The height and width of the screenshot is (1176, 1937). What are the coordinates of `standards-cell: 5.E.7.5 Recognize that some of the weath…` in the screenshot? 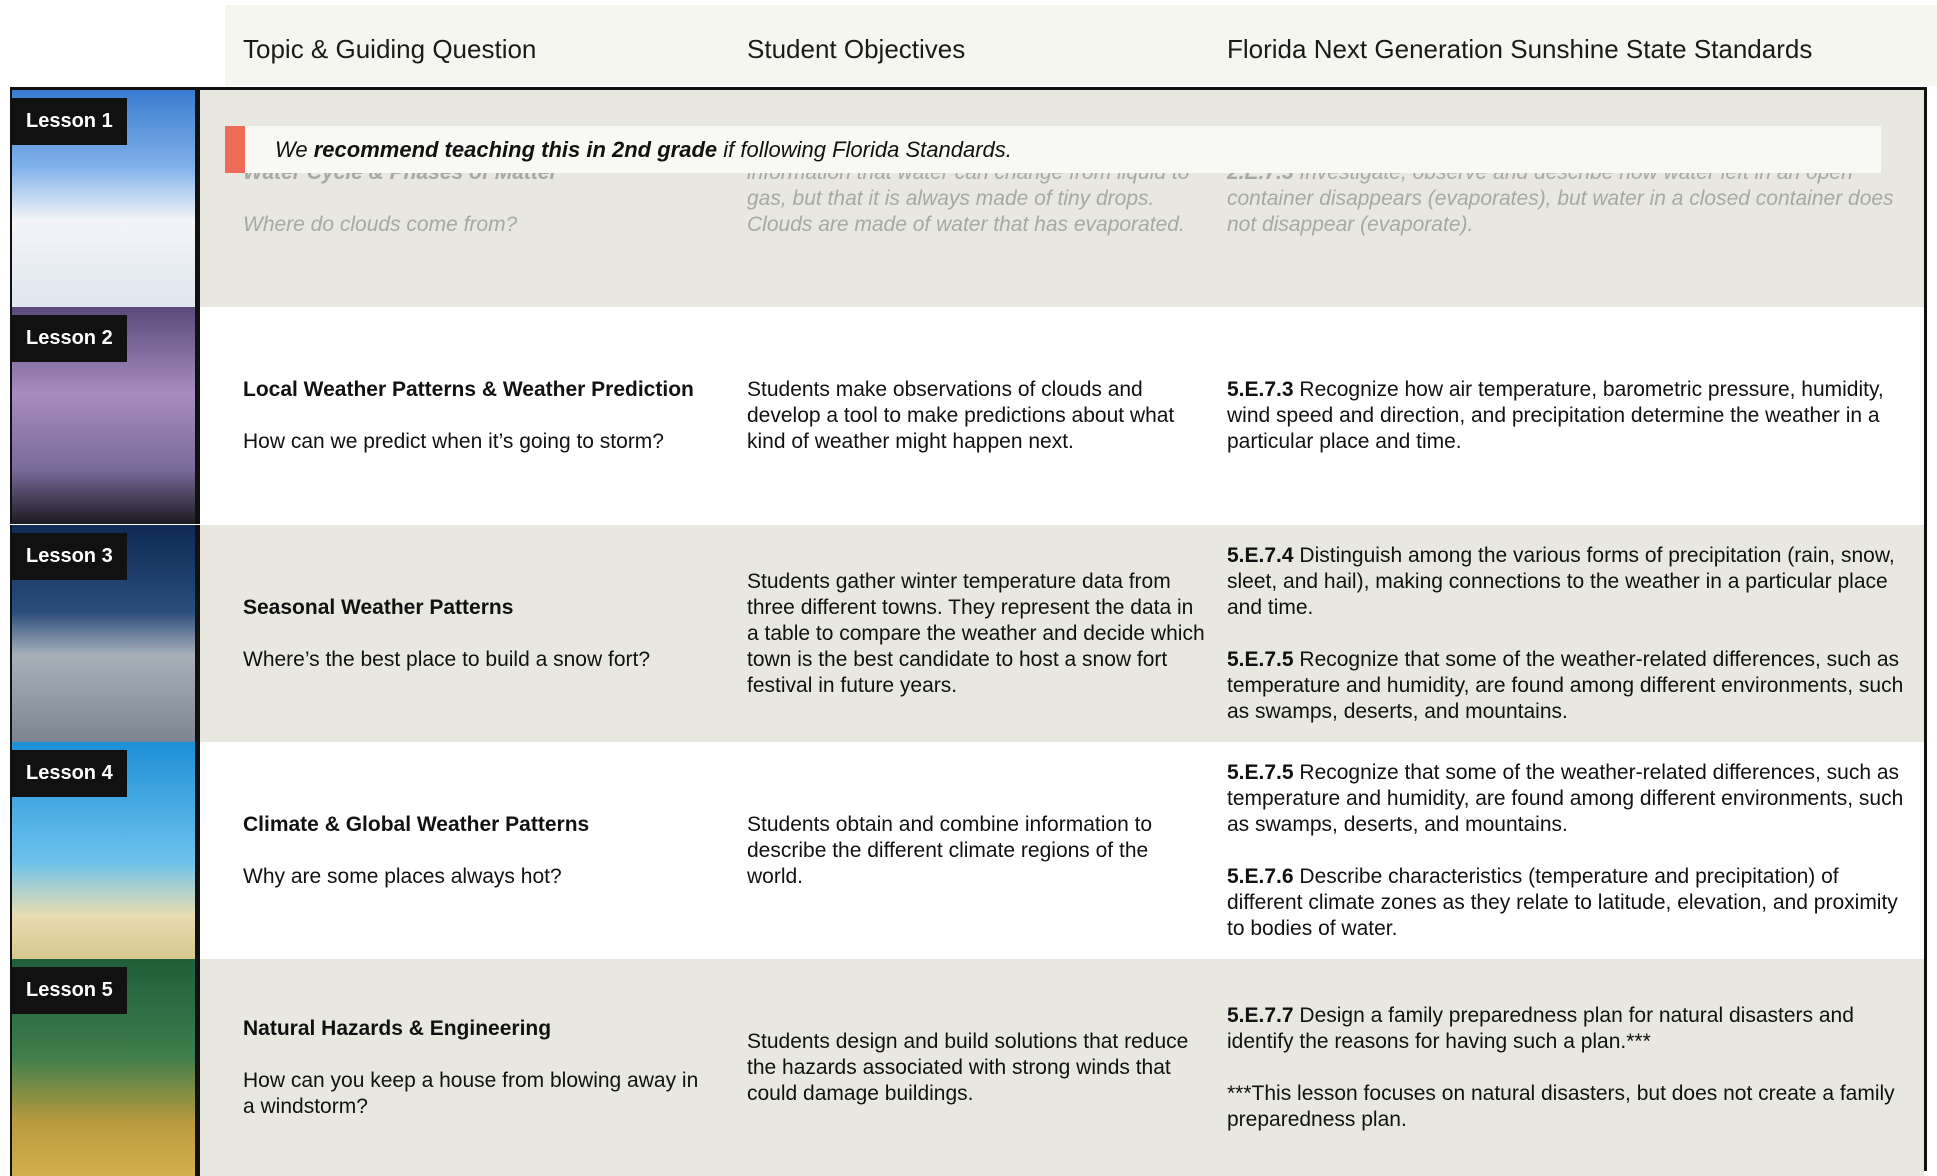 It's located at (1572, 850).